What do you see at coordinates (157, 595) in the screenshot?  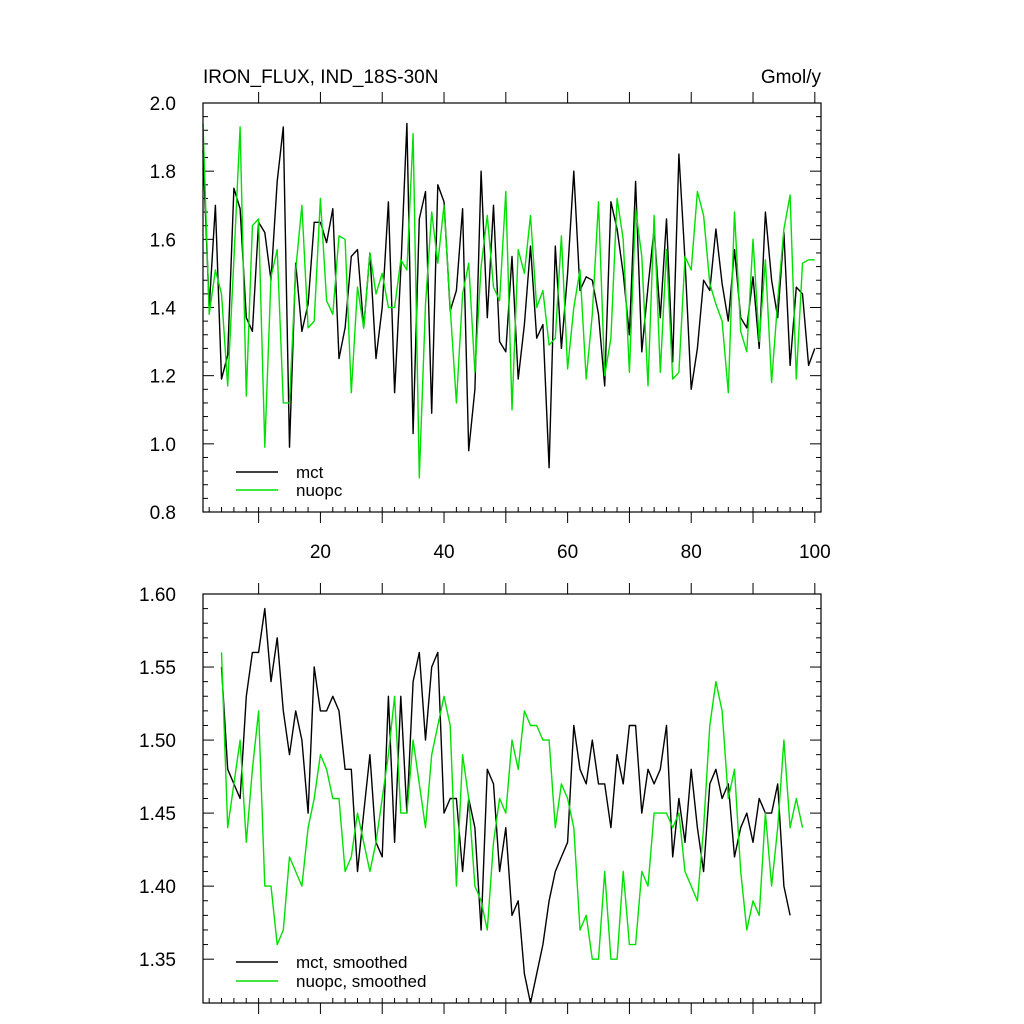 I see `y-tick-label: 1.60` at bounding box center [157, 595].